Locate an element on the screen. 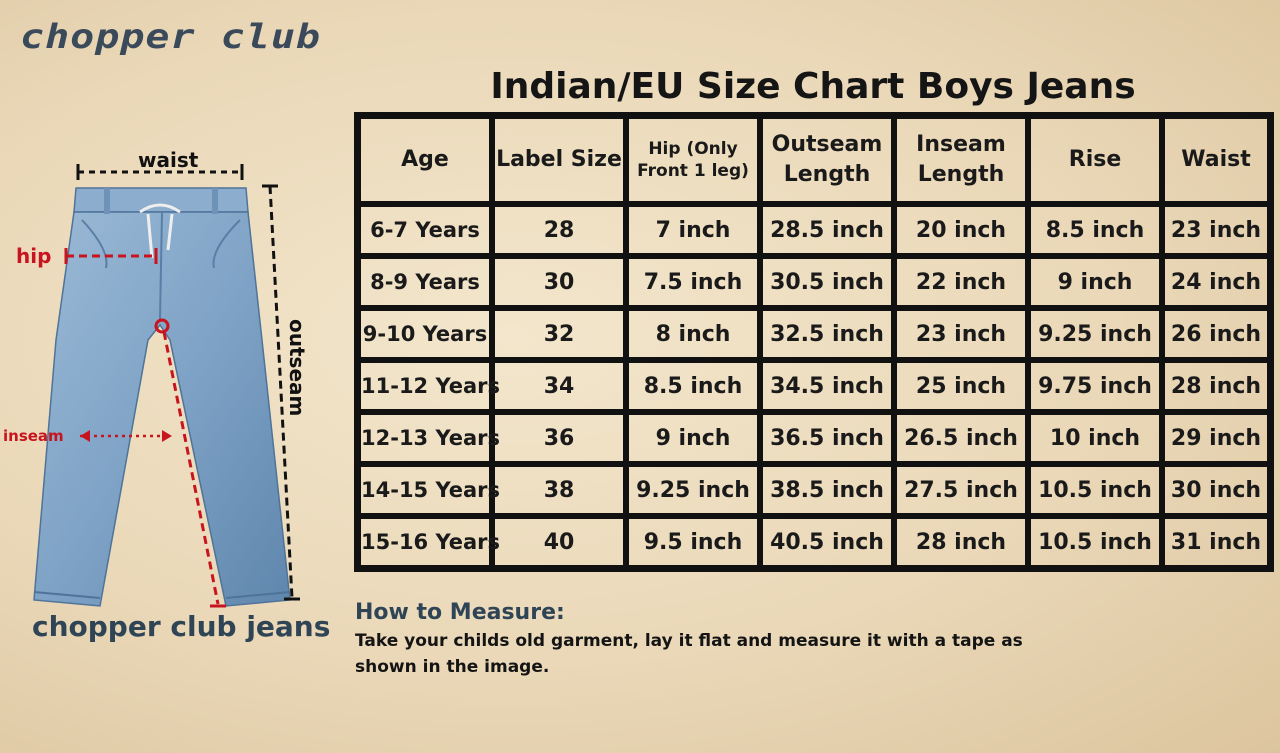 The height and width of the screenshot is (753, 1280). cell-hip: 9 inch is located at coordinates (693, 438).